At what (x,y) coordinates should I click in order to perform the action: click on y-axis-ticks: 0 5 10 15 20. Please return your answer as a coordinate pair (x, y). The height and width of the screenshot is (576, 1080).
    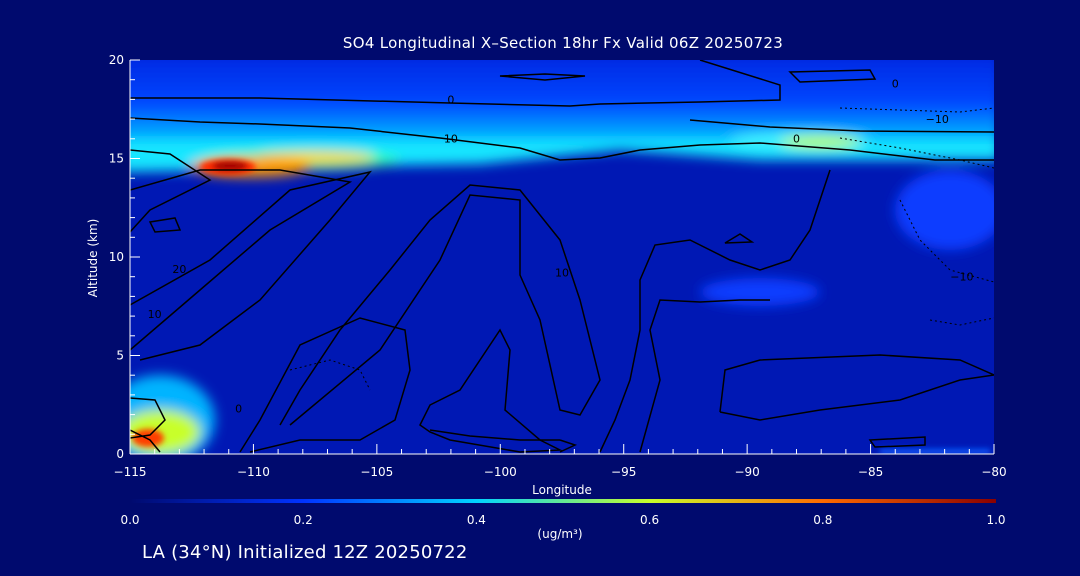
    Looking at the image, I should click on (124, 257).